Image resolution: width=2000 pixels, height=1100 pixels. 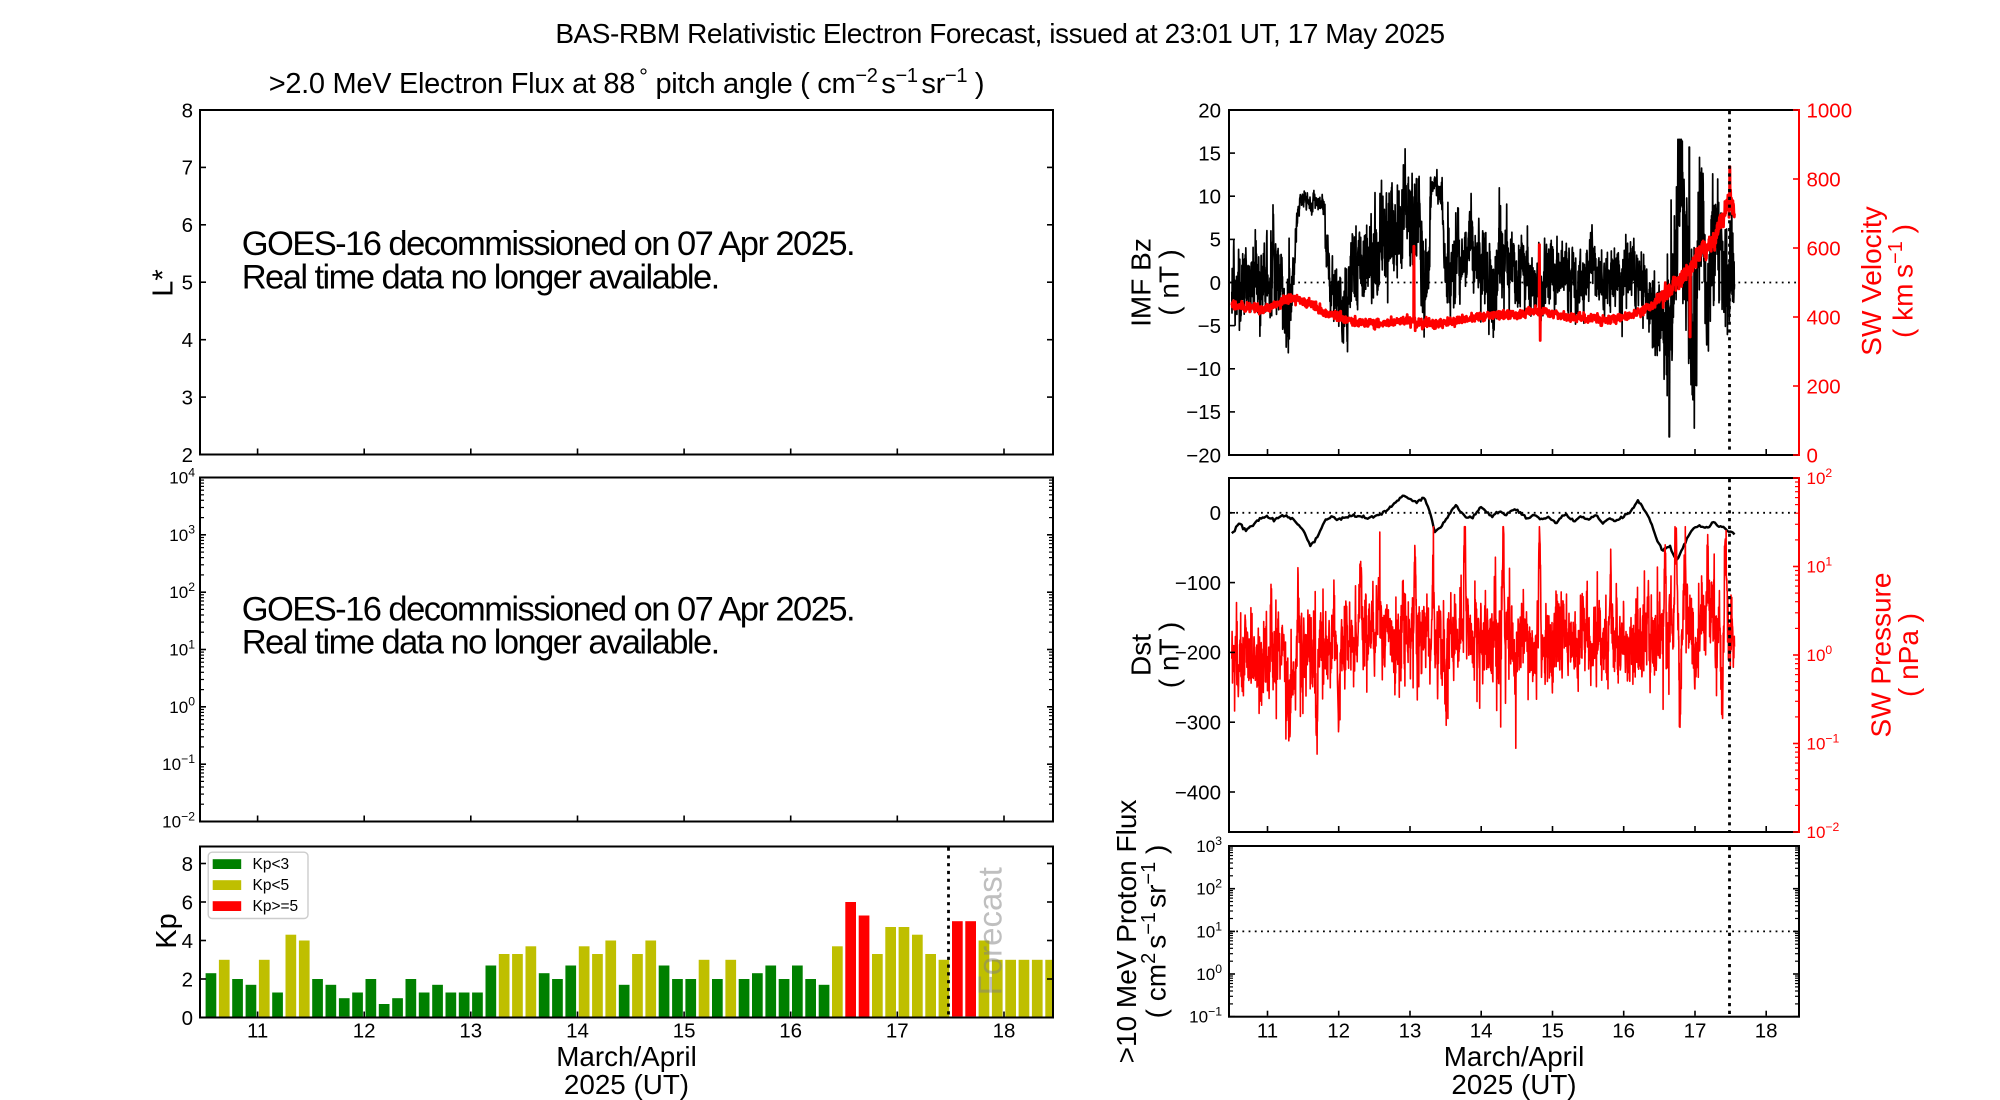 I want to click on svg-text: −15, so click(x=1203, y=412).